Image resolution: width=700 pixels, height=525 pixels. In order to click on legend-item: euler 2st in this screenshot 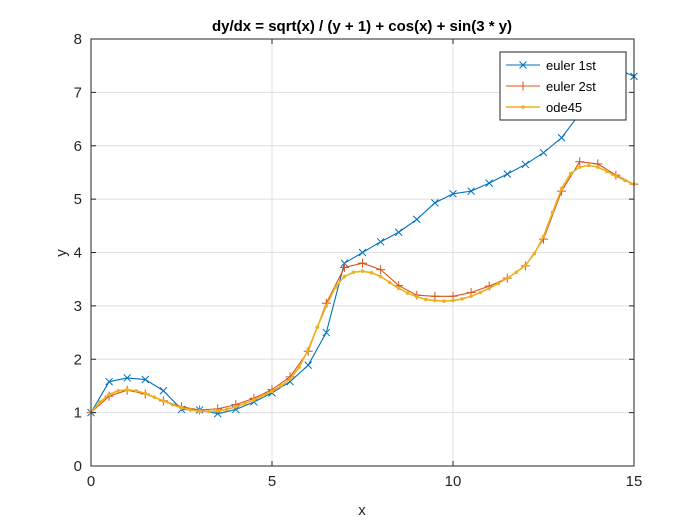, I will do `click(551, 86)`.